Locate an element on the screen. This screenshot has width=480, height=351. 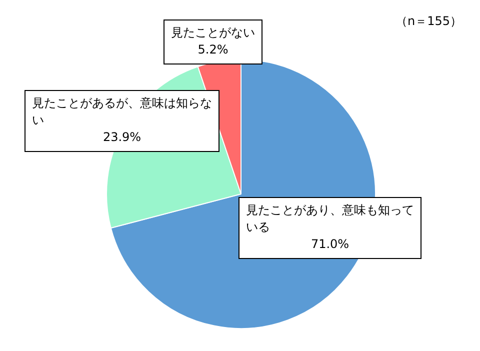
slice-label: 見たことがあり、意味も知っている is located at coordinates (330, 218).